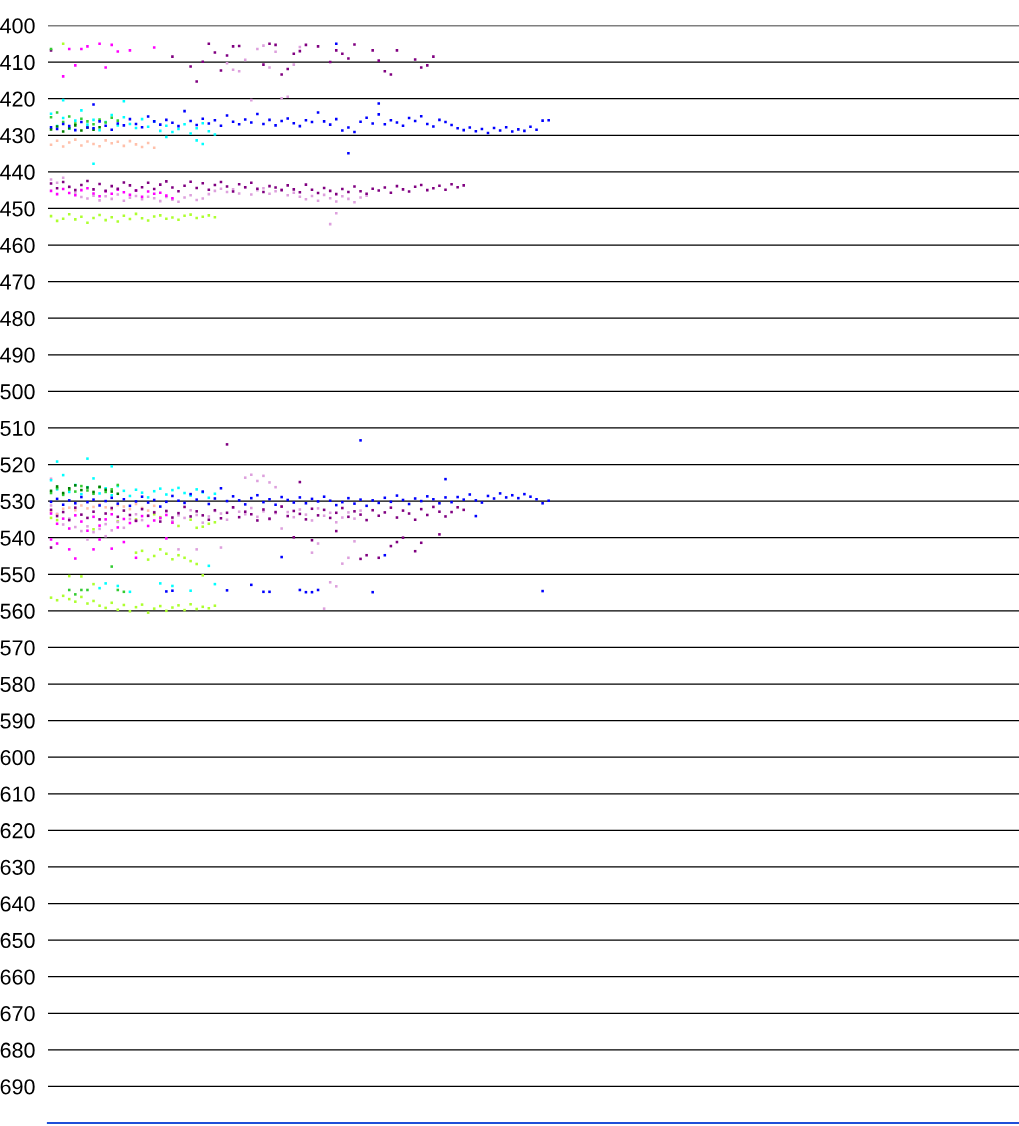  Describe the element at coordinates (17, 99) in the screenshot. I see `y-tick-label: 420` at that location.